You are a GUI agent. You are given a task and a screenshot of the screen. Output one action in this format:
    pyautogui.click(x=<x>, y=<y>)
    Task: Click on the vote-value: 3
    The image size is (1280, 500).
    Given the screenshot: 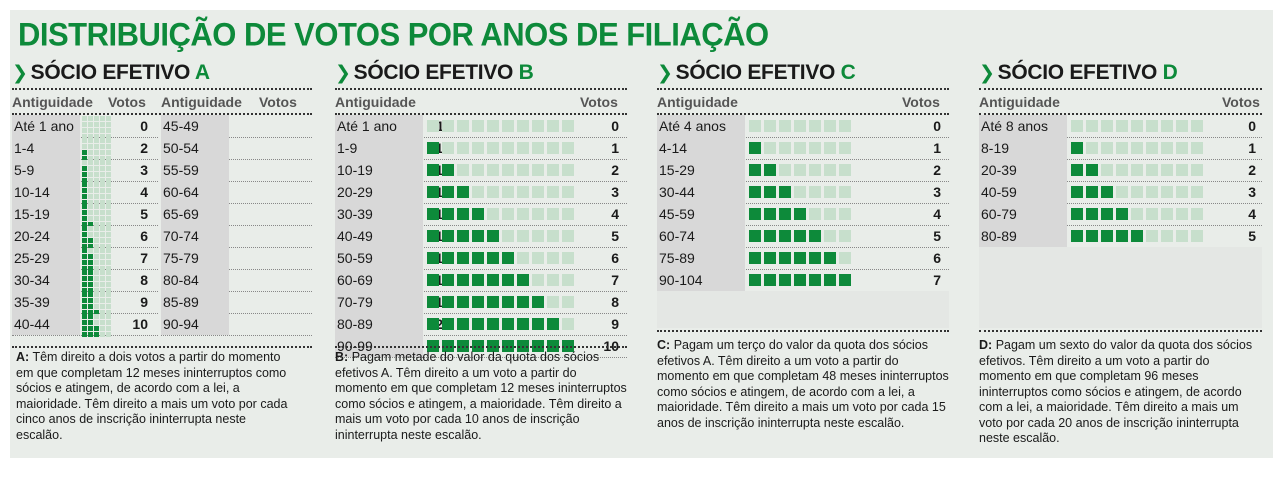 What is the action you would take?
    pyautogui.click(x=615, y=192)
    